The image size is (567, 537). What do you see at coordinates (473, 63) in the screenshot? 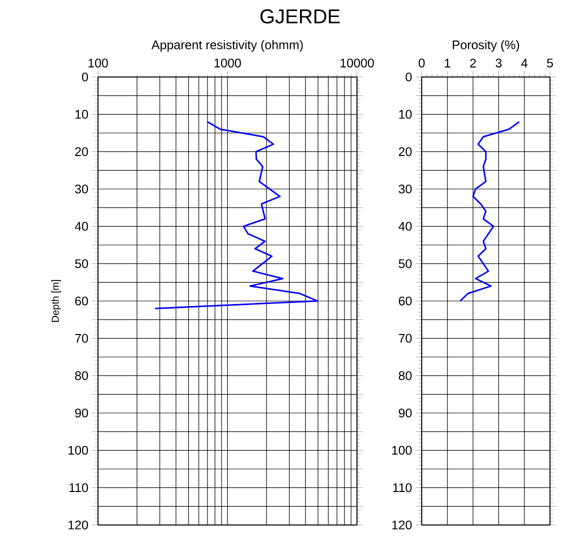
I see `x-tick-label: 2` at bounding box center [473, 63].